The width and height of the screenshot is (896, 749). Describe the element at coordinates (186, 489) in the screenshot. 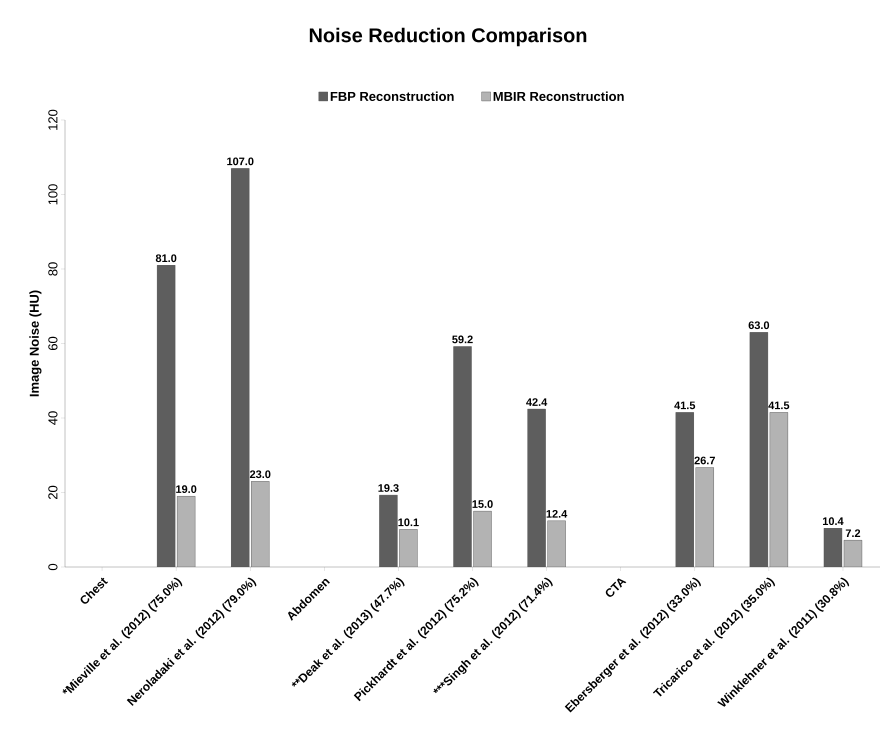

I see `data-label: 19.0` at that location.